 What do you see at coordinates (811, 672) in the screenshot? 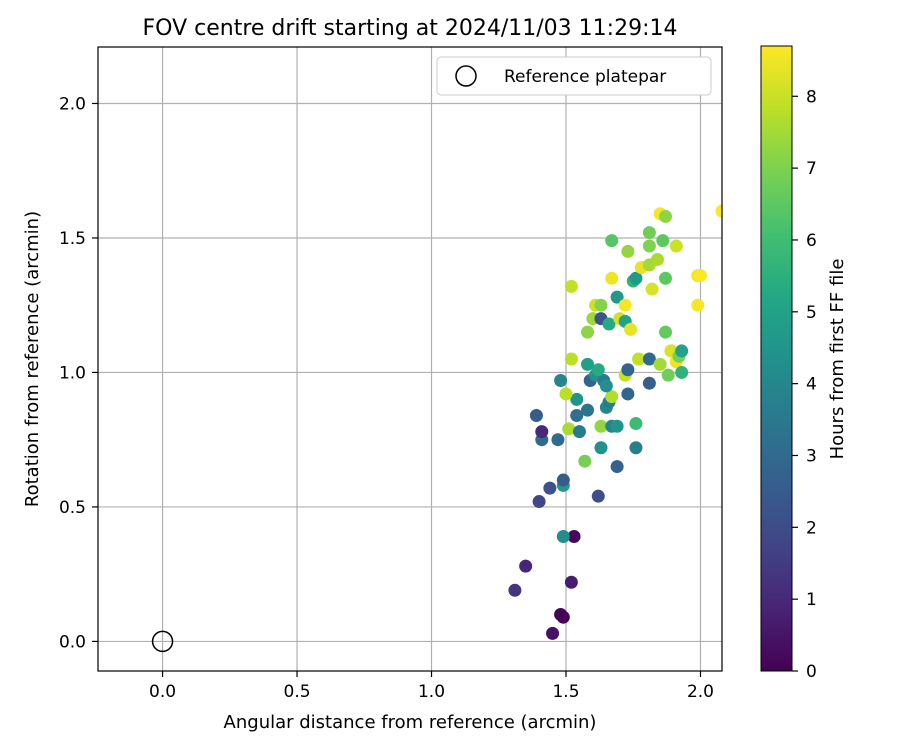
I see `colorbar-tick-label: 0` at bounding box center [811, 672].